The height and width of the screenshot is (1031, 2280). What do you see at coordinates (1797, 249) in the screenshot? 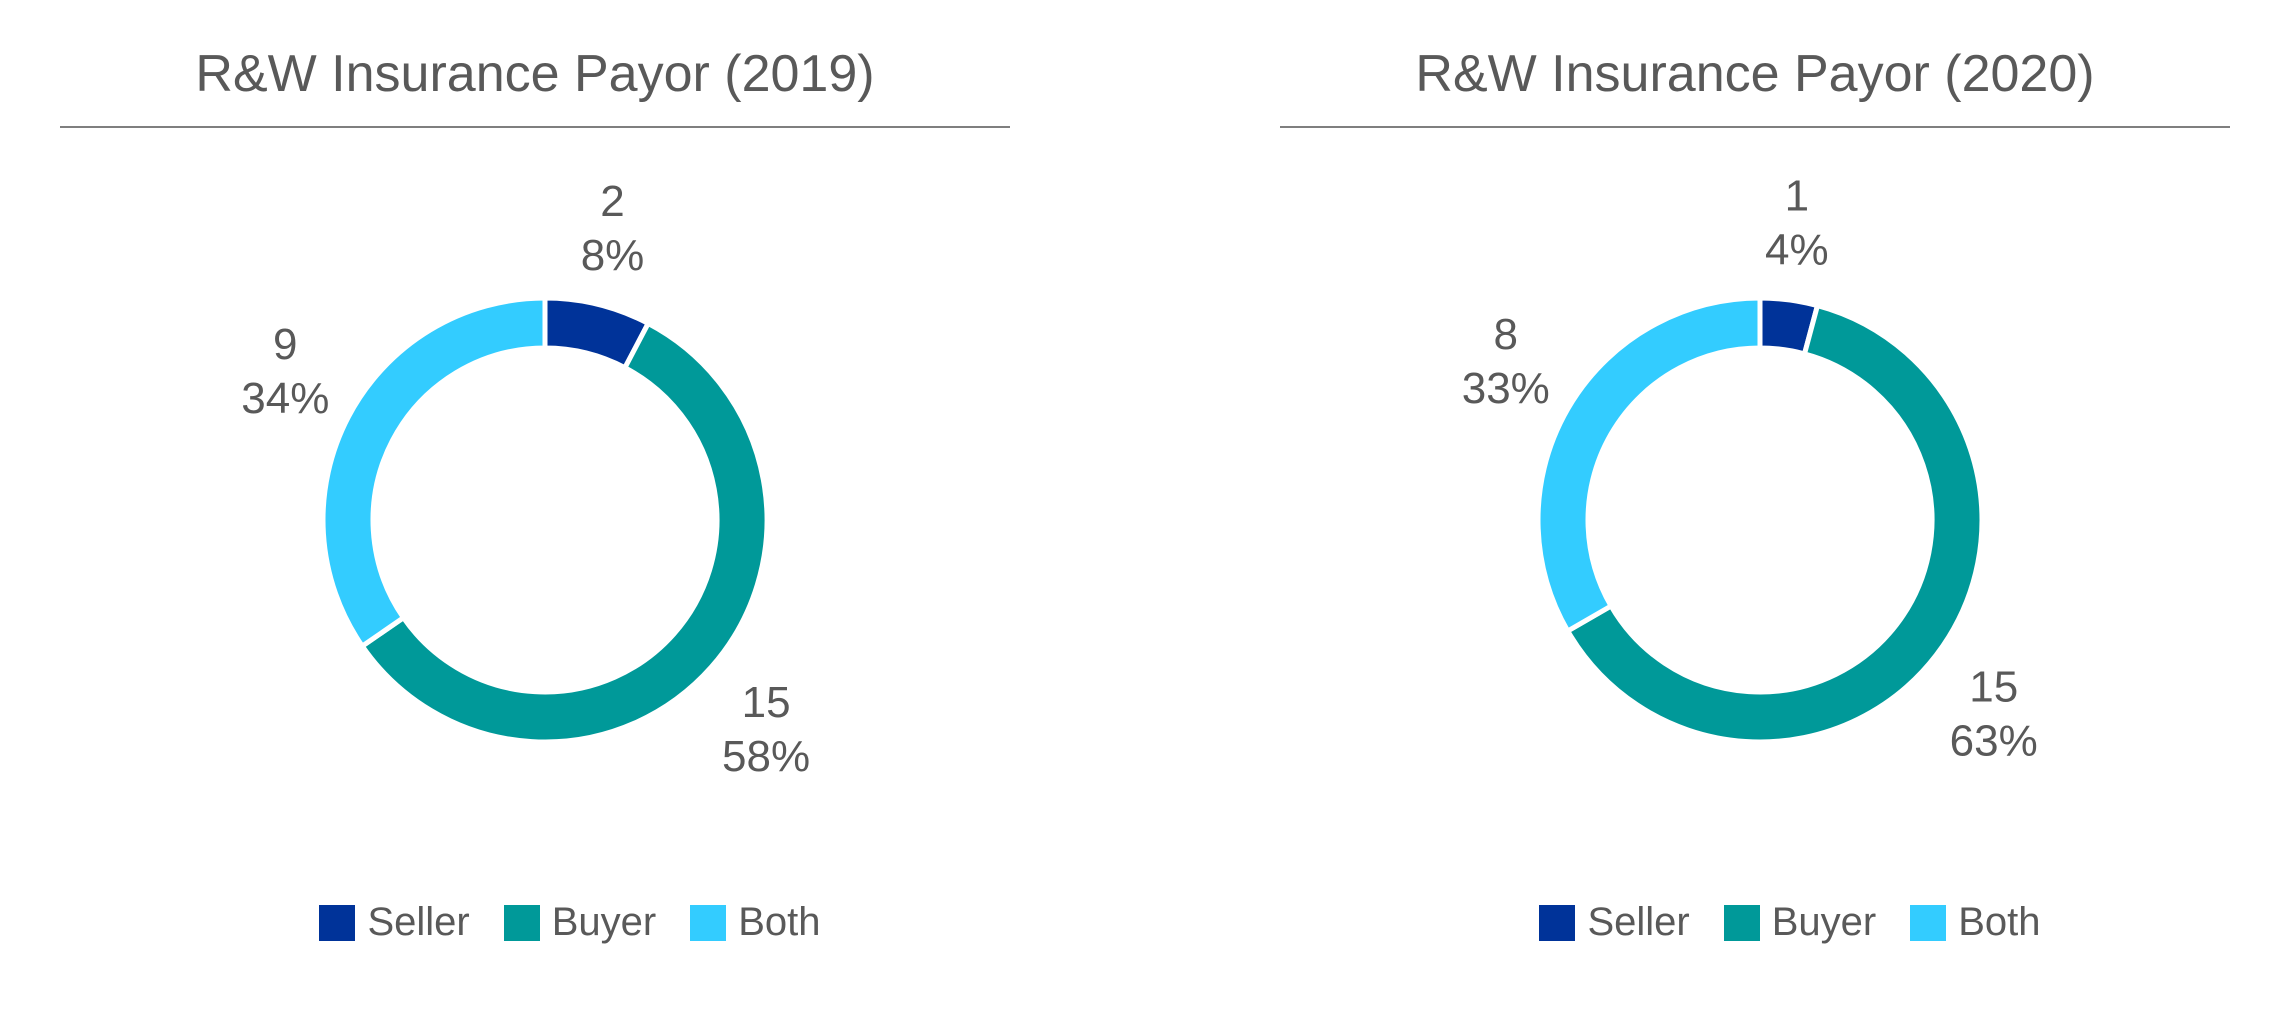
I see `data-label-percent: 4%` at bounding box center [1797, 249].